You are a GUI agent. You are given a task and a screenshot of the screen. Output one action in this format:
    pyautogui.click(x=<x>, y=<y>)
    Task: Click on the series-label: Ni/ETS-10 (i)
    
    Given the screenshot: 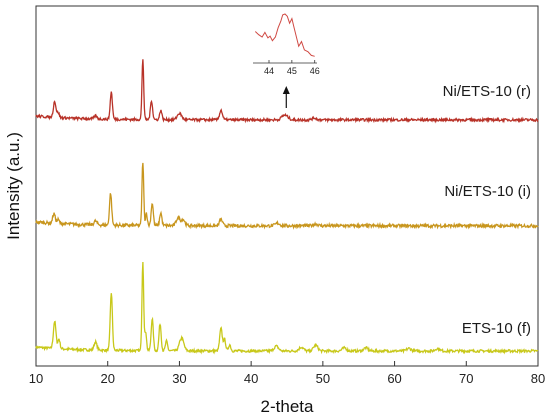 What is the action you would take?
    pyautogui.click(x=487, y=191)
    